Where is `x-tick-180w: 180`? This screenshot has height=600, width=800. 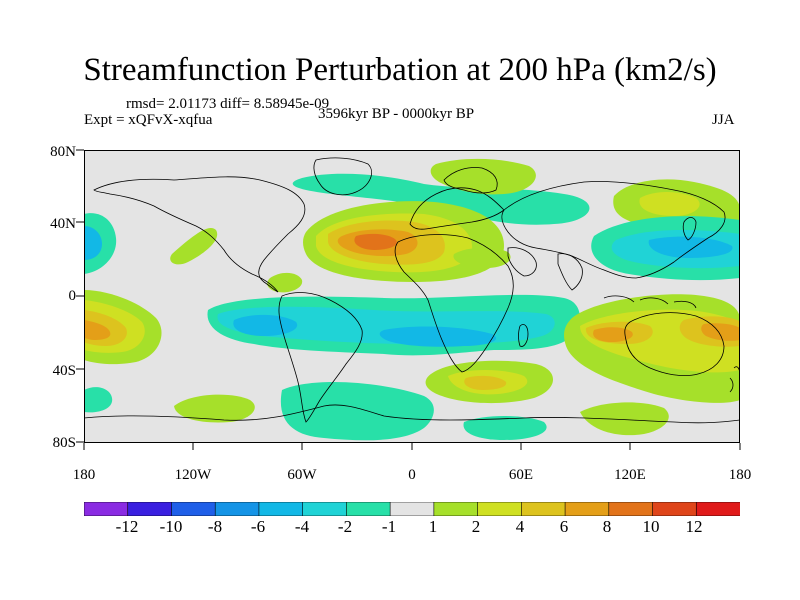
x-tick-180w: 180 is located at coordinates (84, 475).